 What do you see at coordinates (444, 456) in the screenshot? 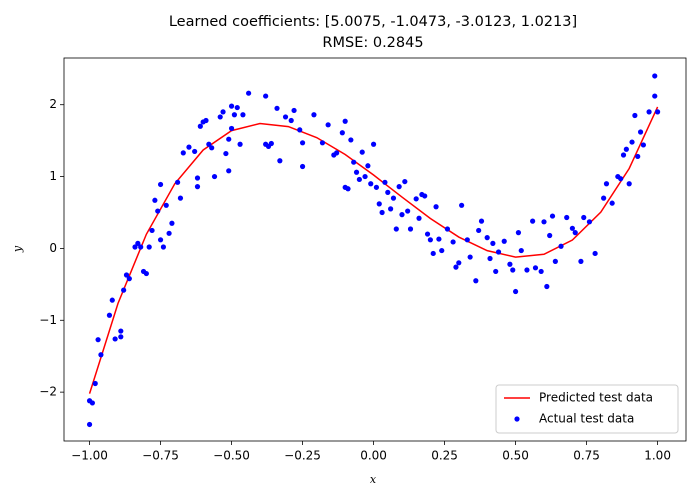
I see `x-tick-label: 0.25` at bounding box center [444, 456].